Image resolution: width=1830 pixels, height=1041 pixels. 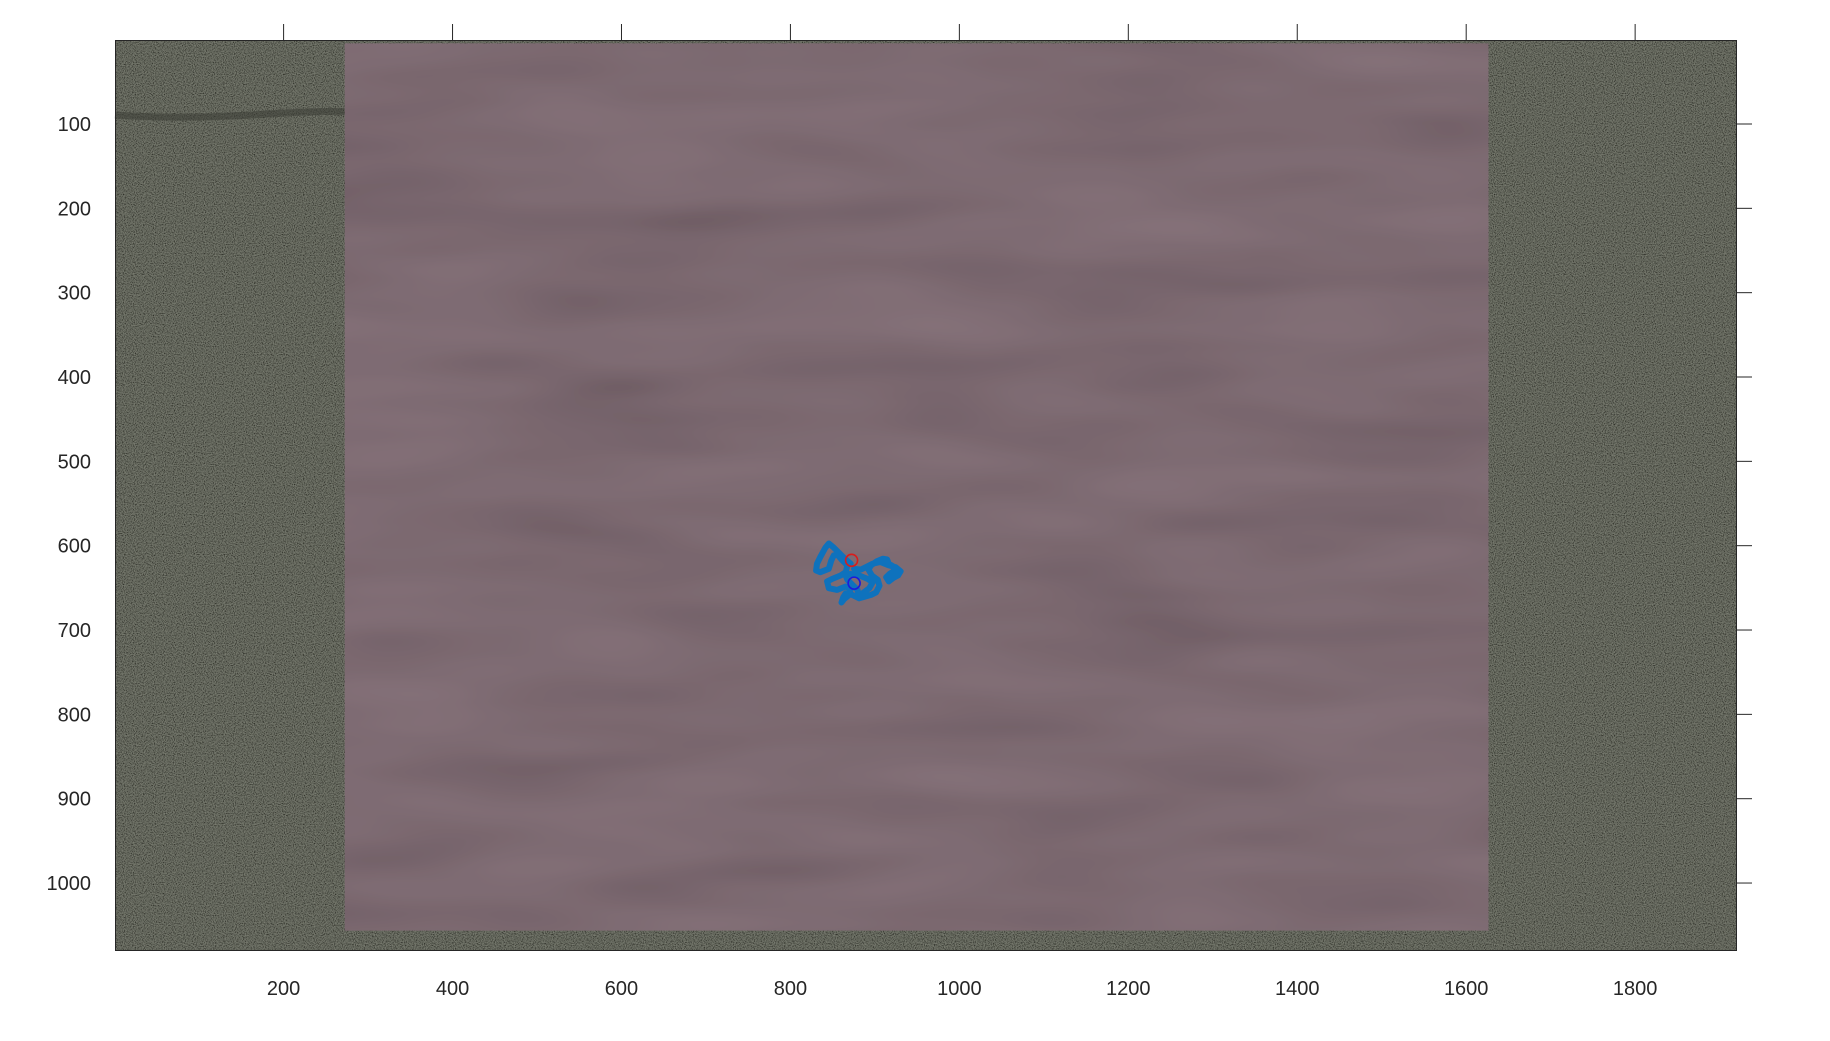 What do you see at coordinates (851, 560) in the screenshot?
I see `start-point-marker` at bounding box center [851, 560].